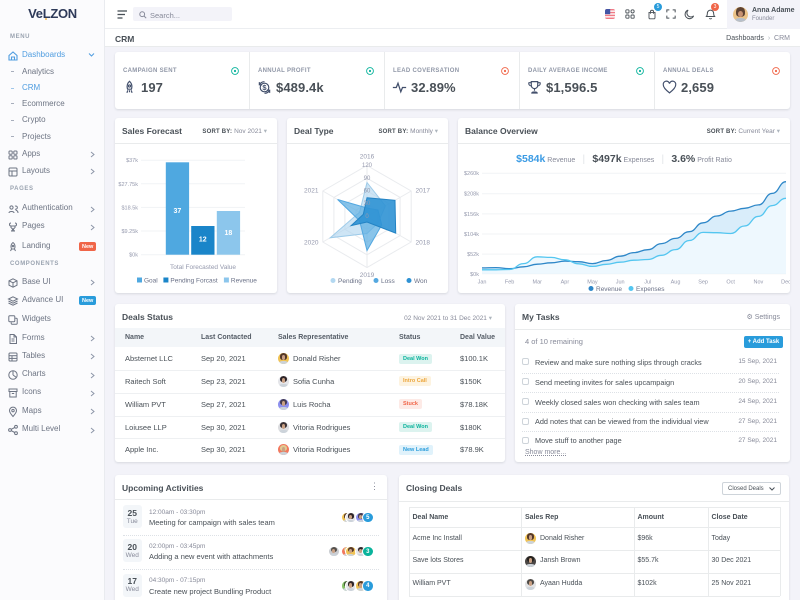  What do you see at coordinates (565, 283) in the screenshot?
I see `svg-text: Apr` at bounding box center [565, 283].